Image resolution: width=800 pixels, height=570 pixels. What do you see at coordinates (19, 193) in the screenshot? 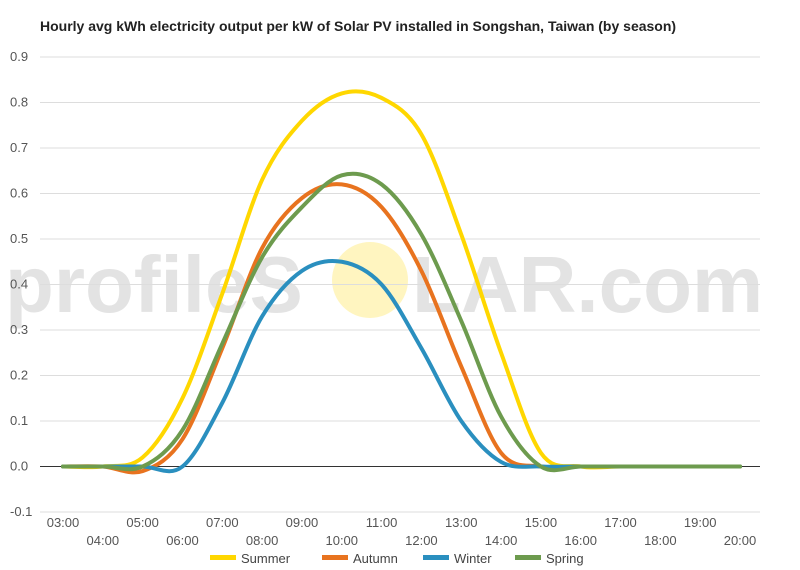
I see `y-tick-label: 0.6` at bounding box center [19, 193].